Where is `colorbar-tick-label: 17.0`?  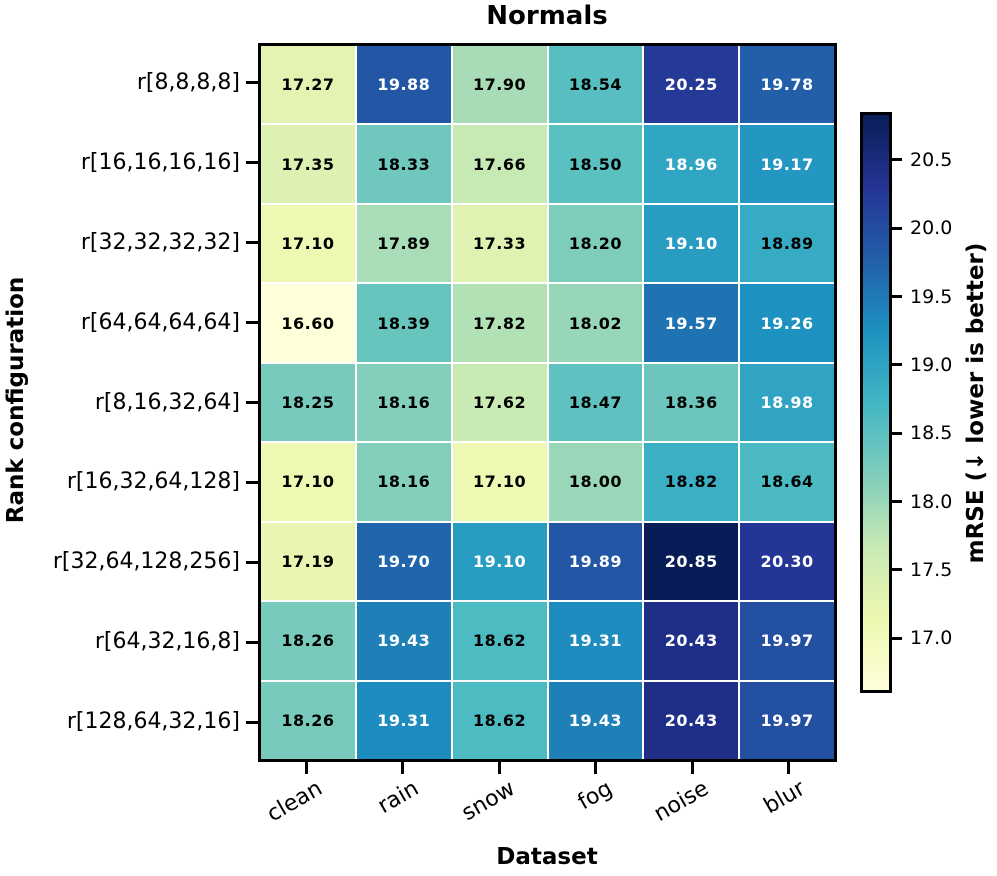 colorbar-tick-label: 17.0 is located at coordinates (931, 638).